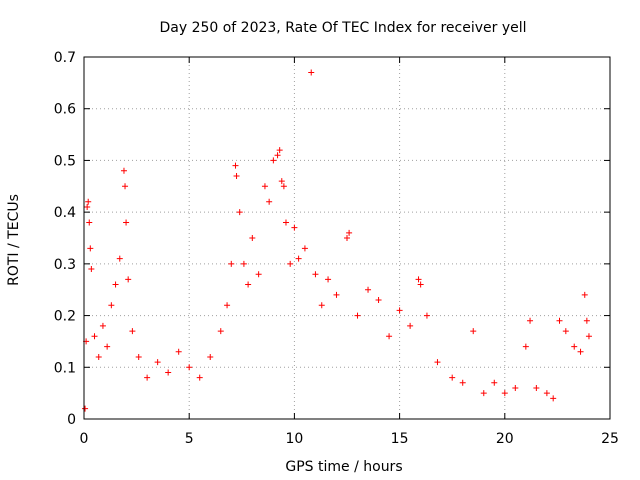  Describe the element at coordinates (65, 368) in the screenshot. I see `y-tick-label: 0.1` at that location.